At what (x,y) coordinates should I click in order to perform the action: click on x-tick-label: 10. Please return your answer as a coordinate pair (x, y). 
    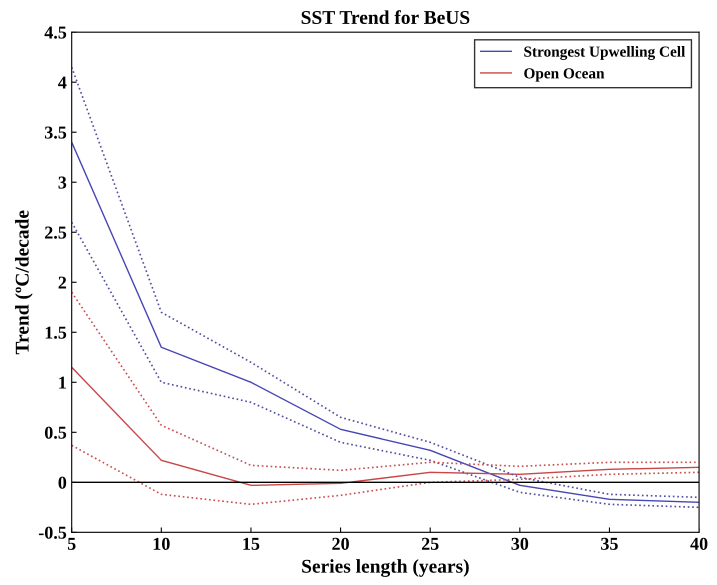
    Looking at the image, I should click on (162, 544).